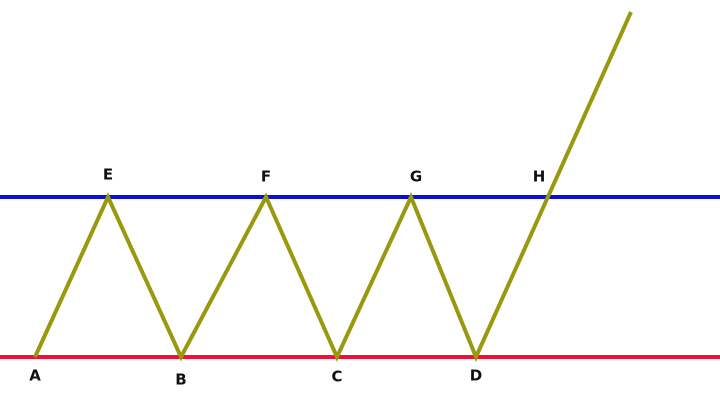 Image resolution: width=720 pixels, height=411 pixels. I want to click on point-label: H, so click(539, 177).